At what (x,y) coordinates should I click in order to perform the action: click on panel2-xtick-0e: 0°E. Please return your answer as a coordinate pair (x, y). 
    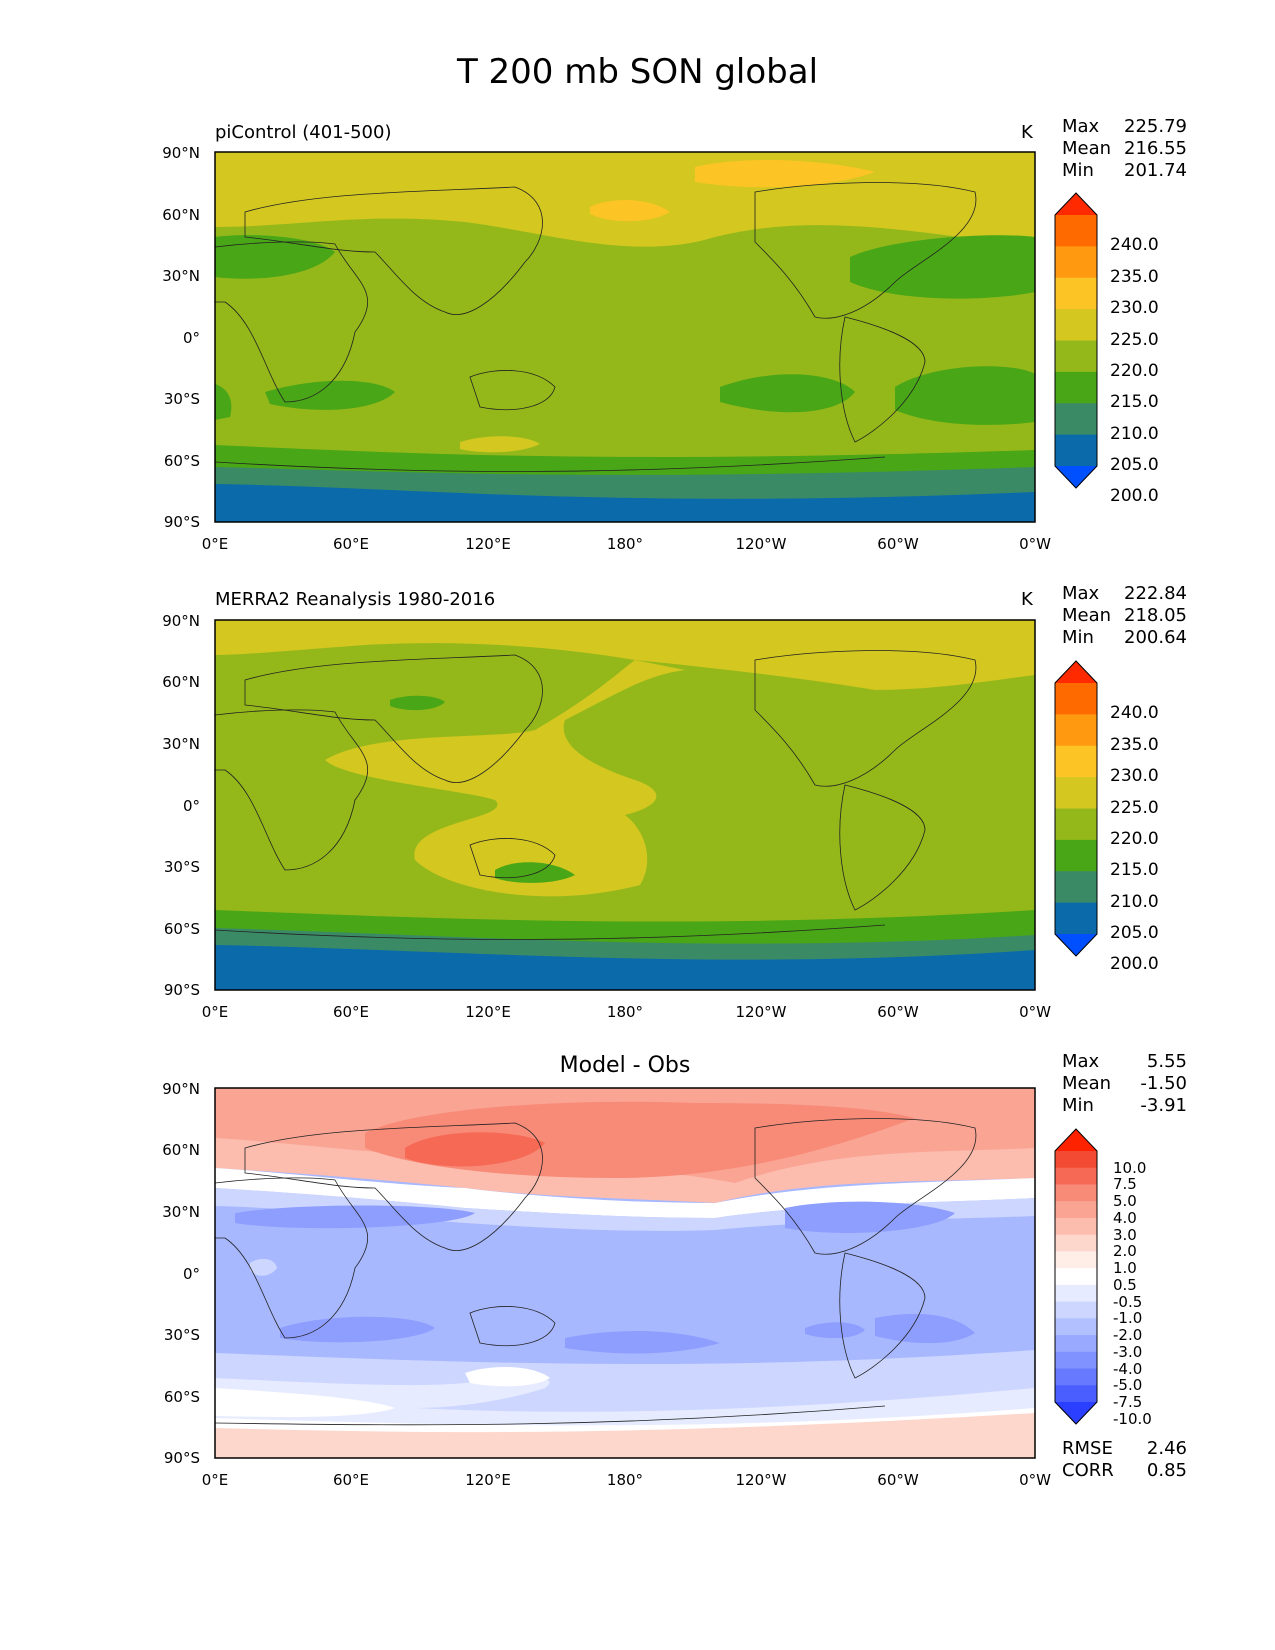
    Looking at the image, I should click on (215, 1012).